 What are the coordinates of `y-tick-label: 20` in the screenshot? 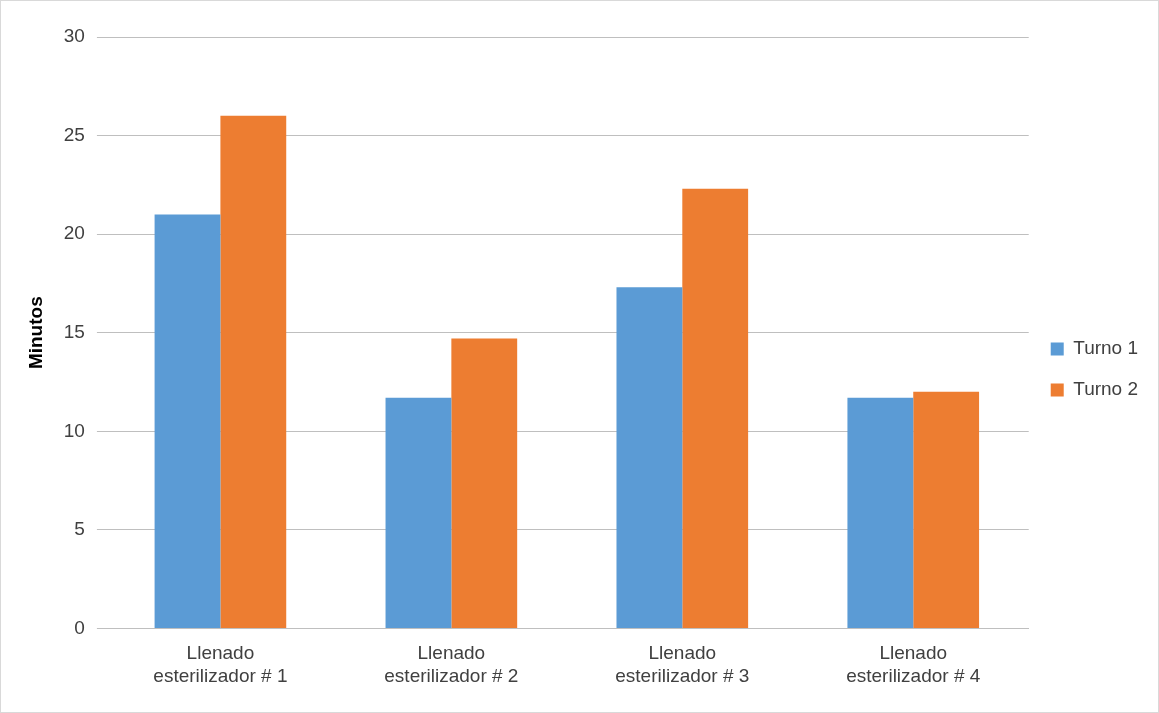 It's located at (74, 233).